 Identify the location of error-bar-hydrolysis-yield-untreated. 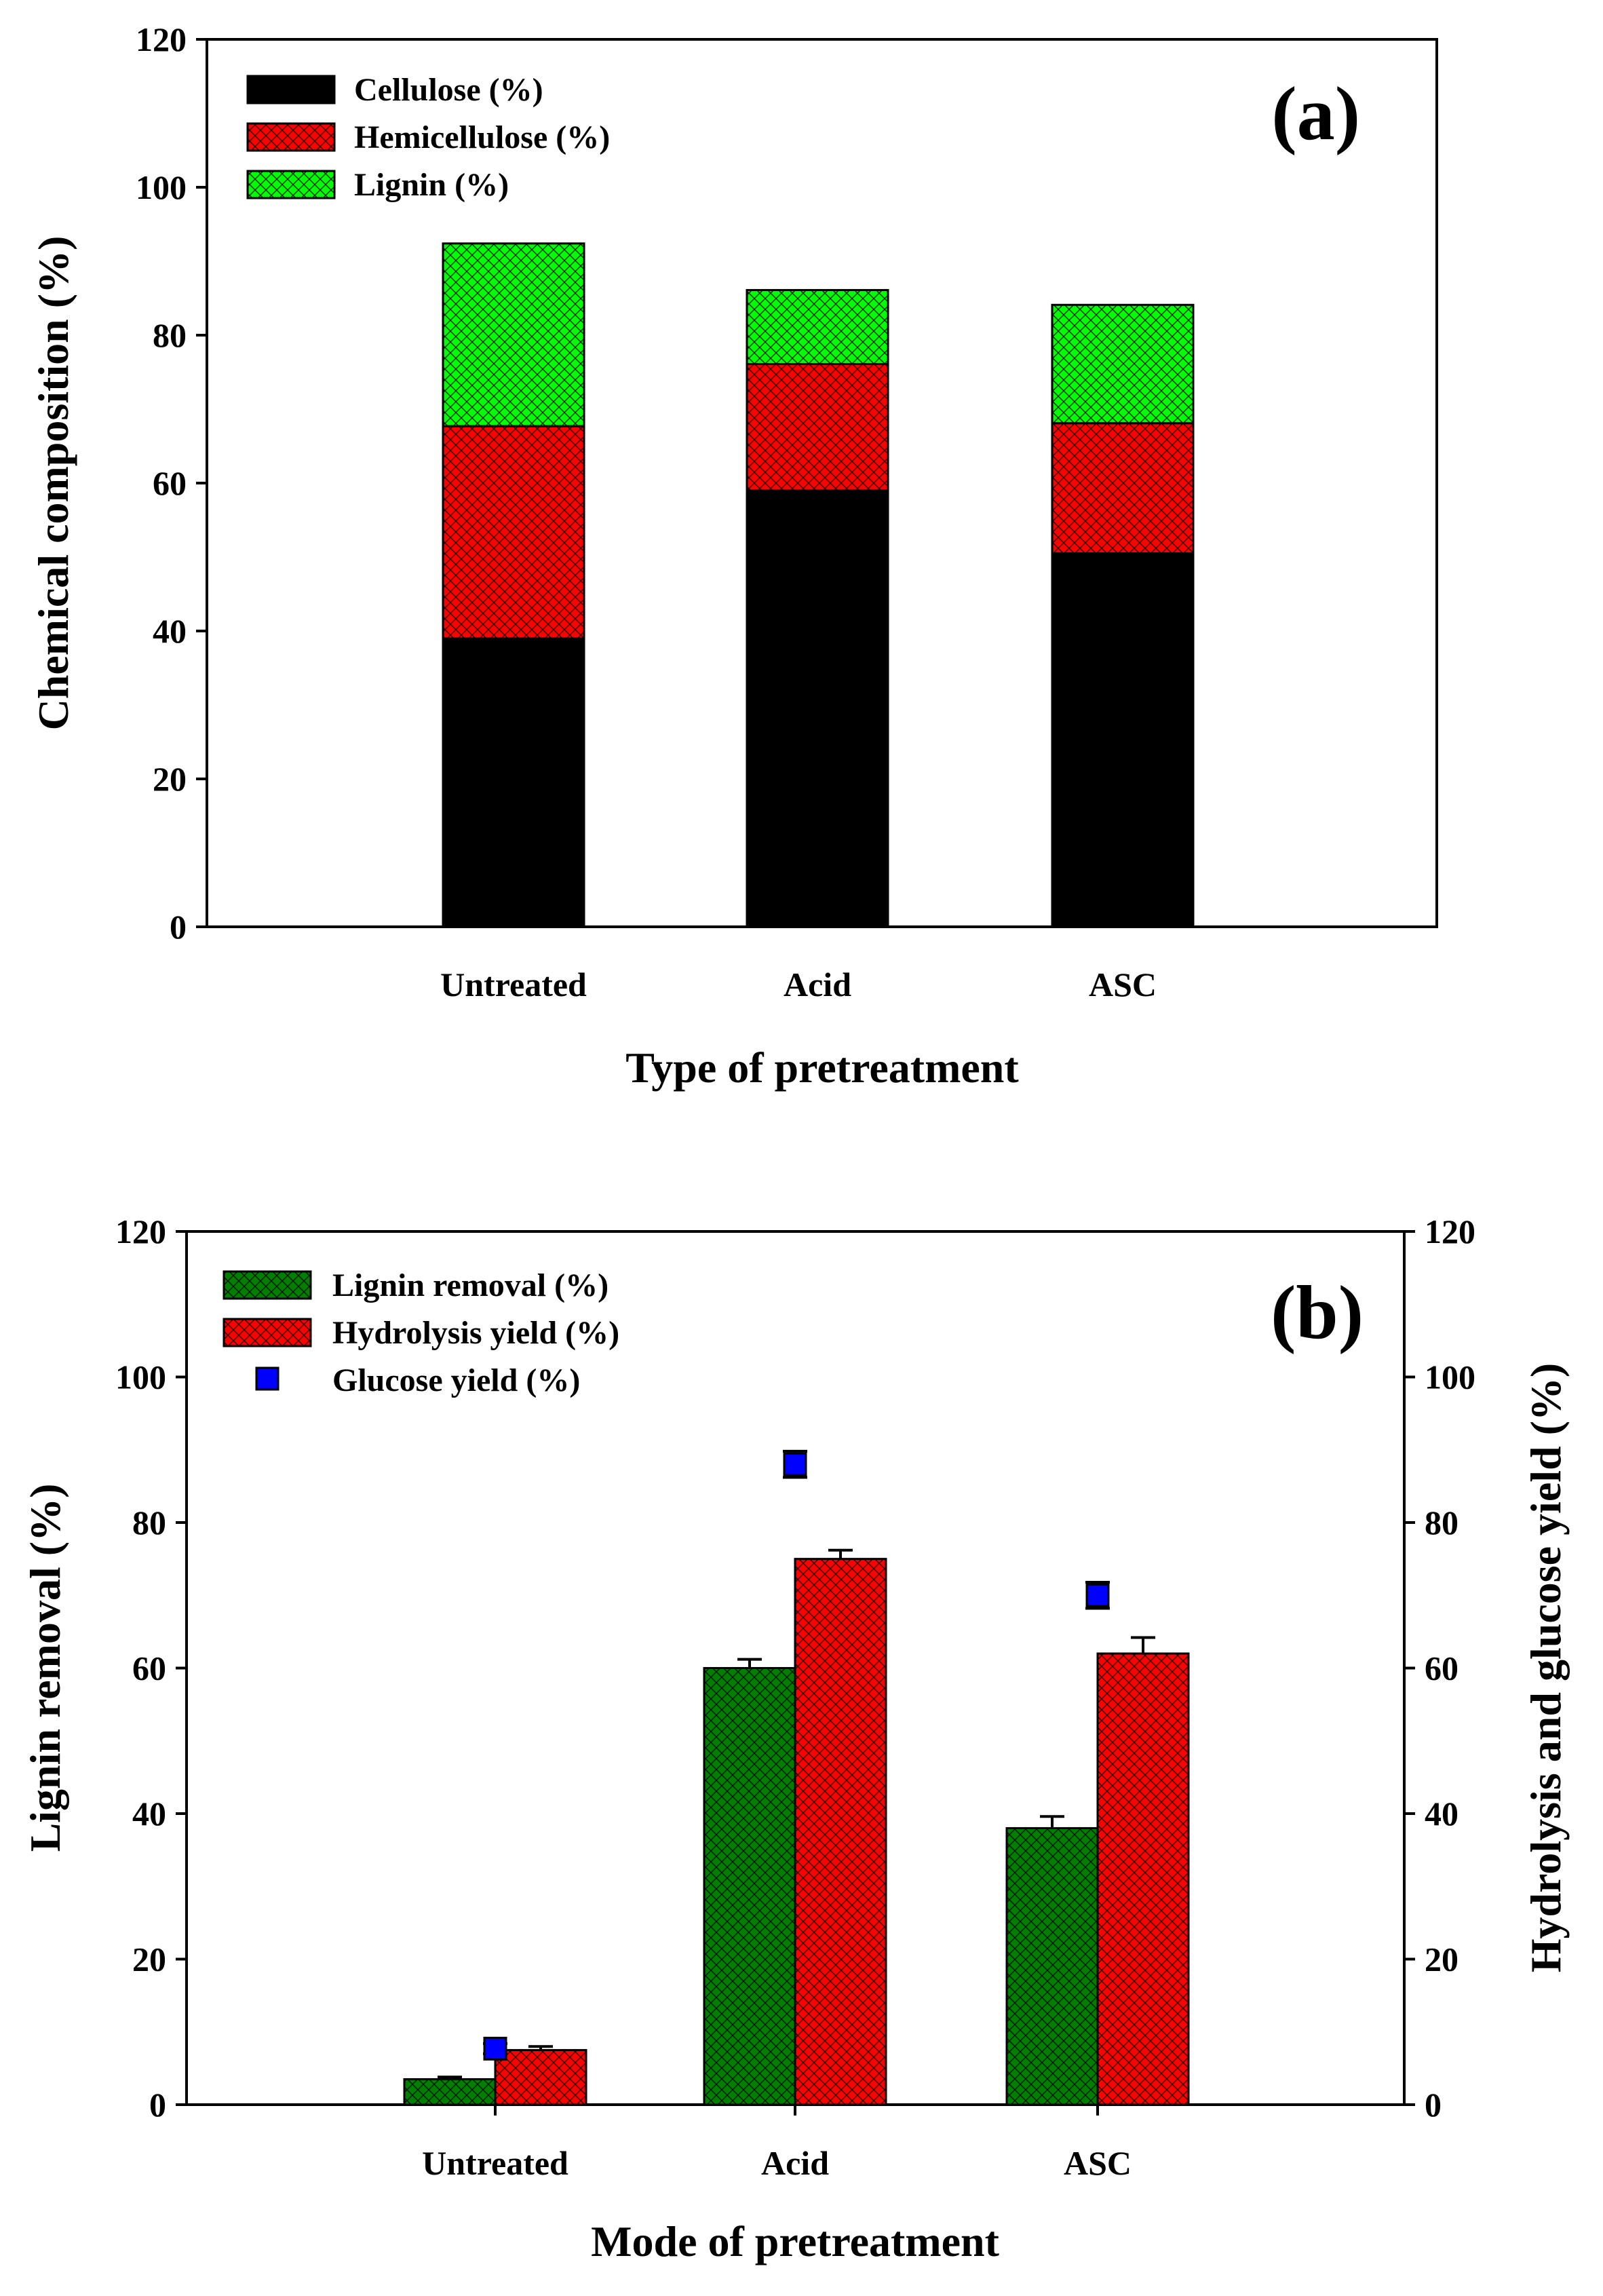
(540, 2047).